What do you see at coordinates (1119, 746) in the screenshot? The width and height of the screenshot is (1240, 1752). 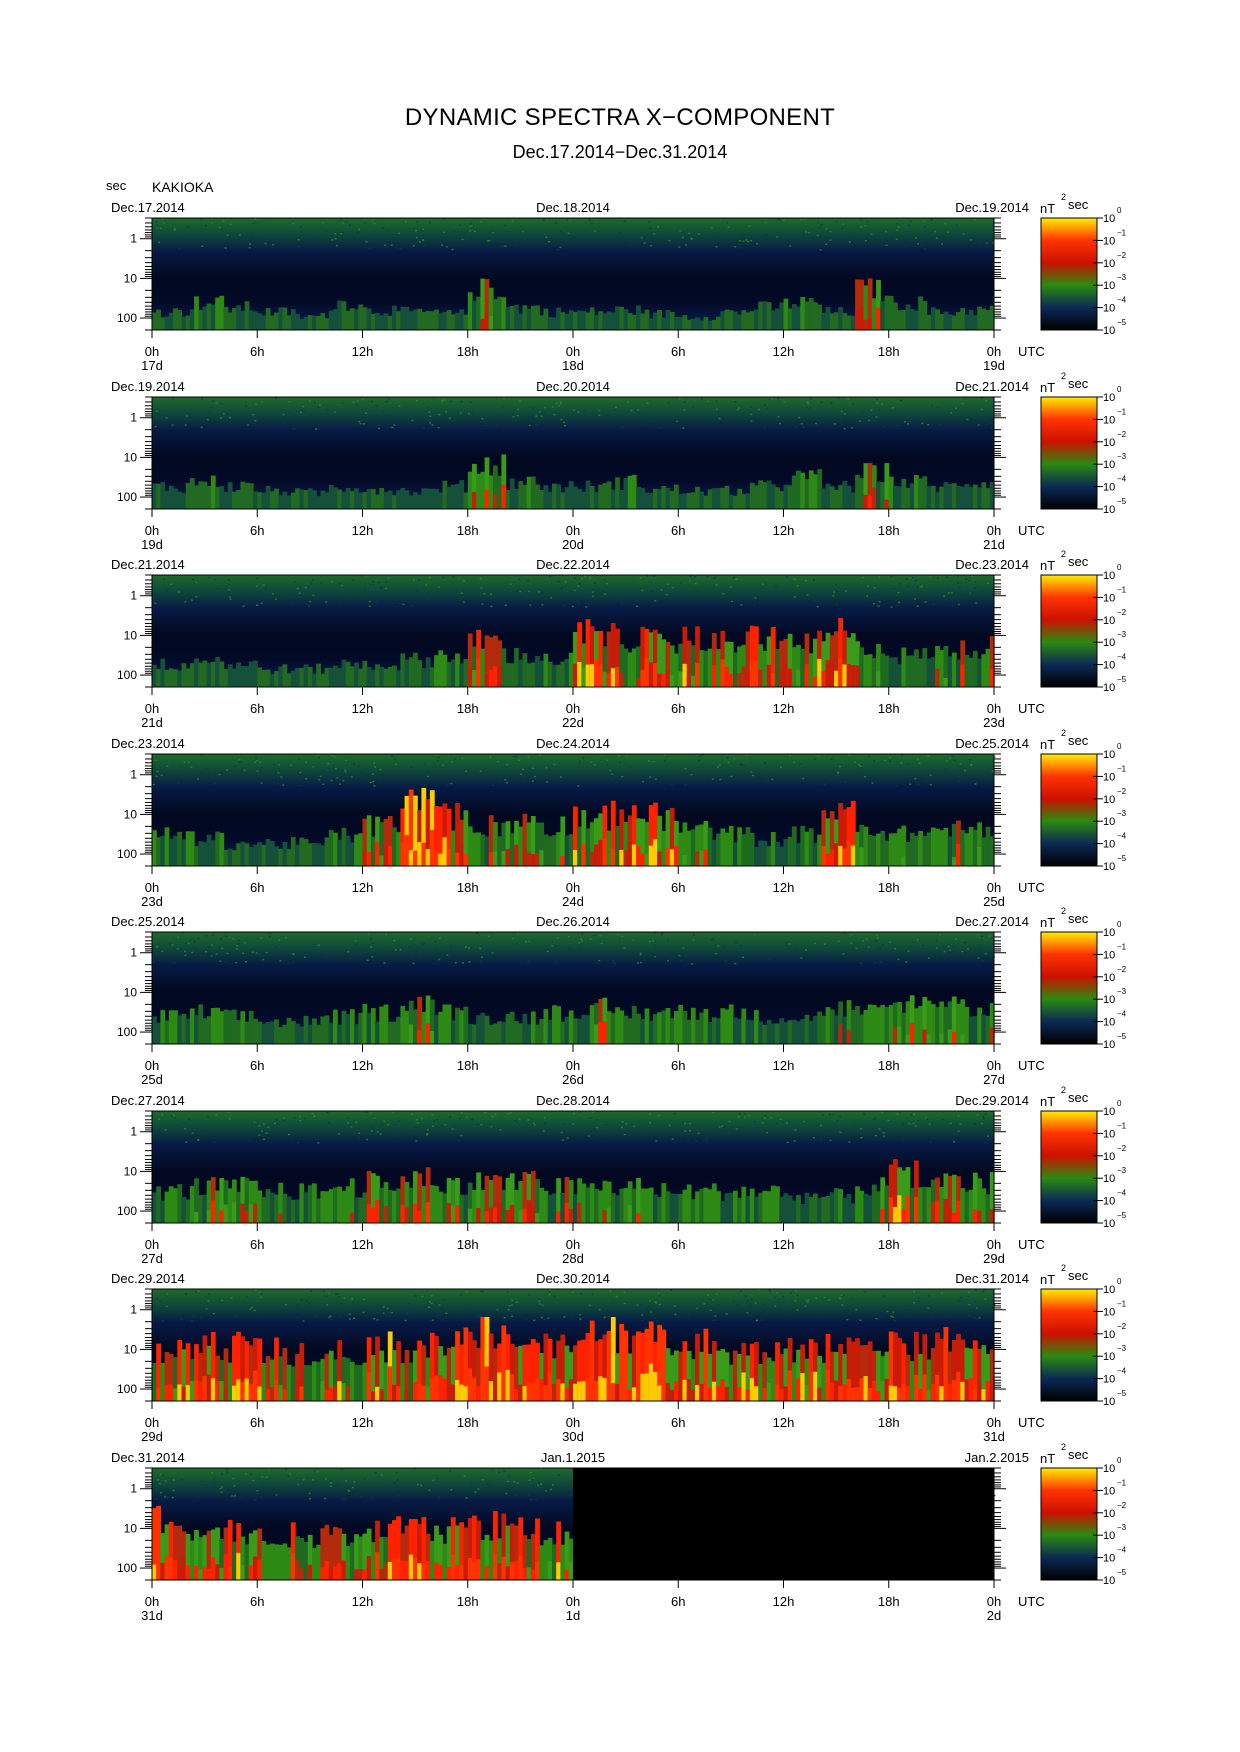 I see `colorbar-tick-exponent: 0` at bounding box center [1119, 746].